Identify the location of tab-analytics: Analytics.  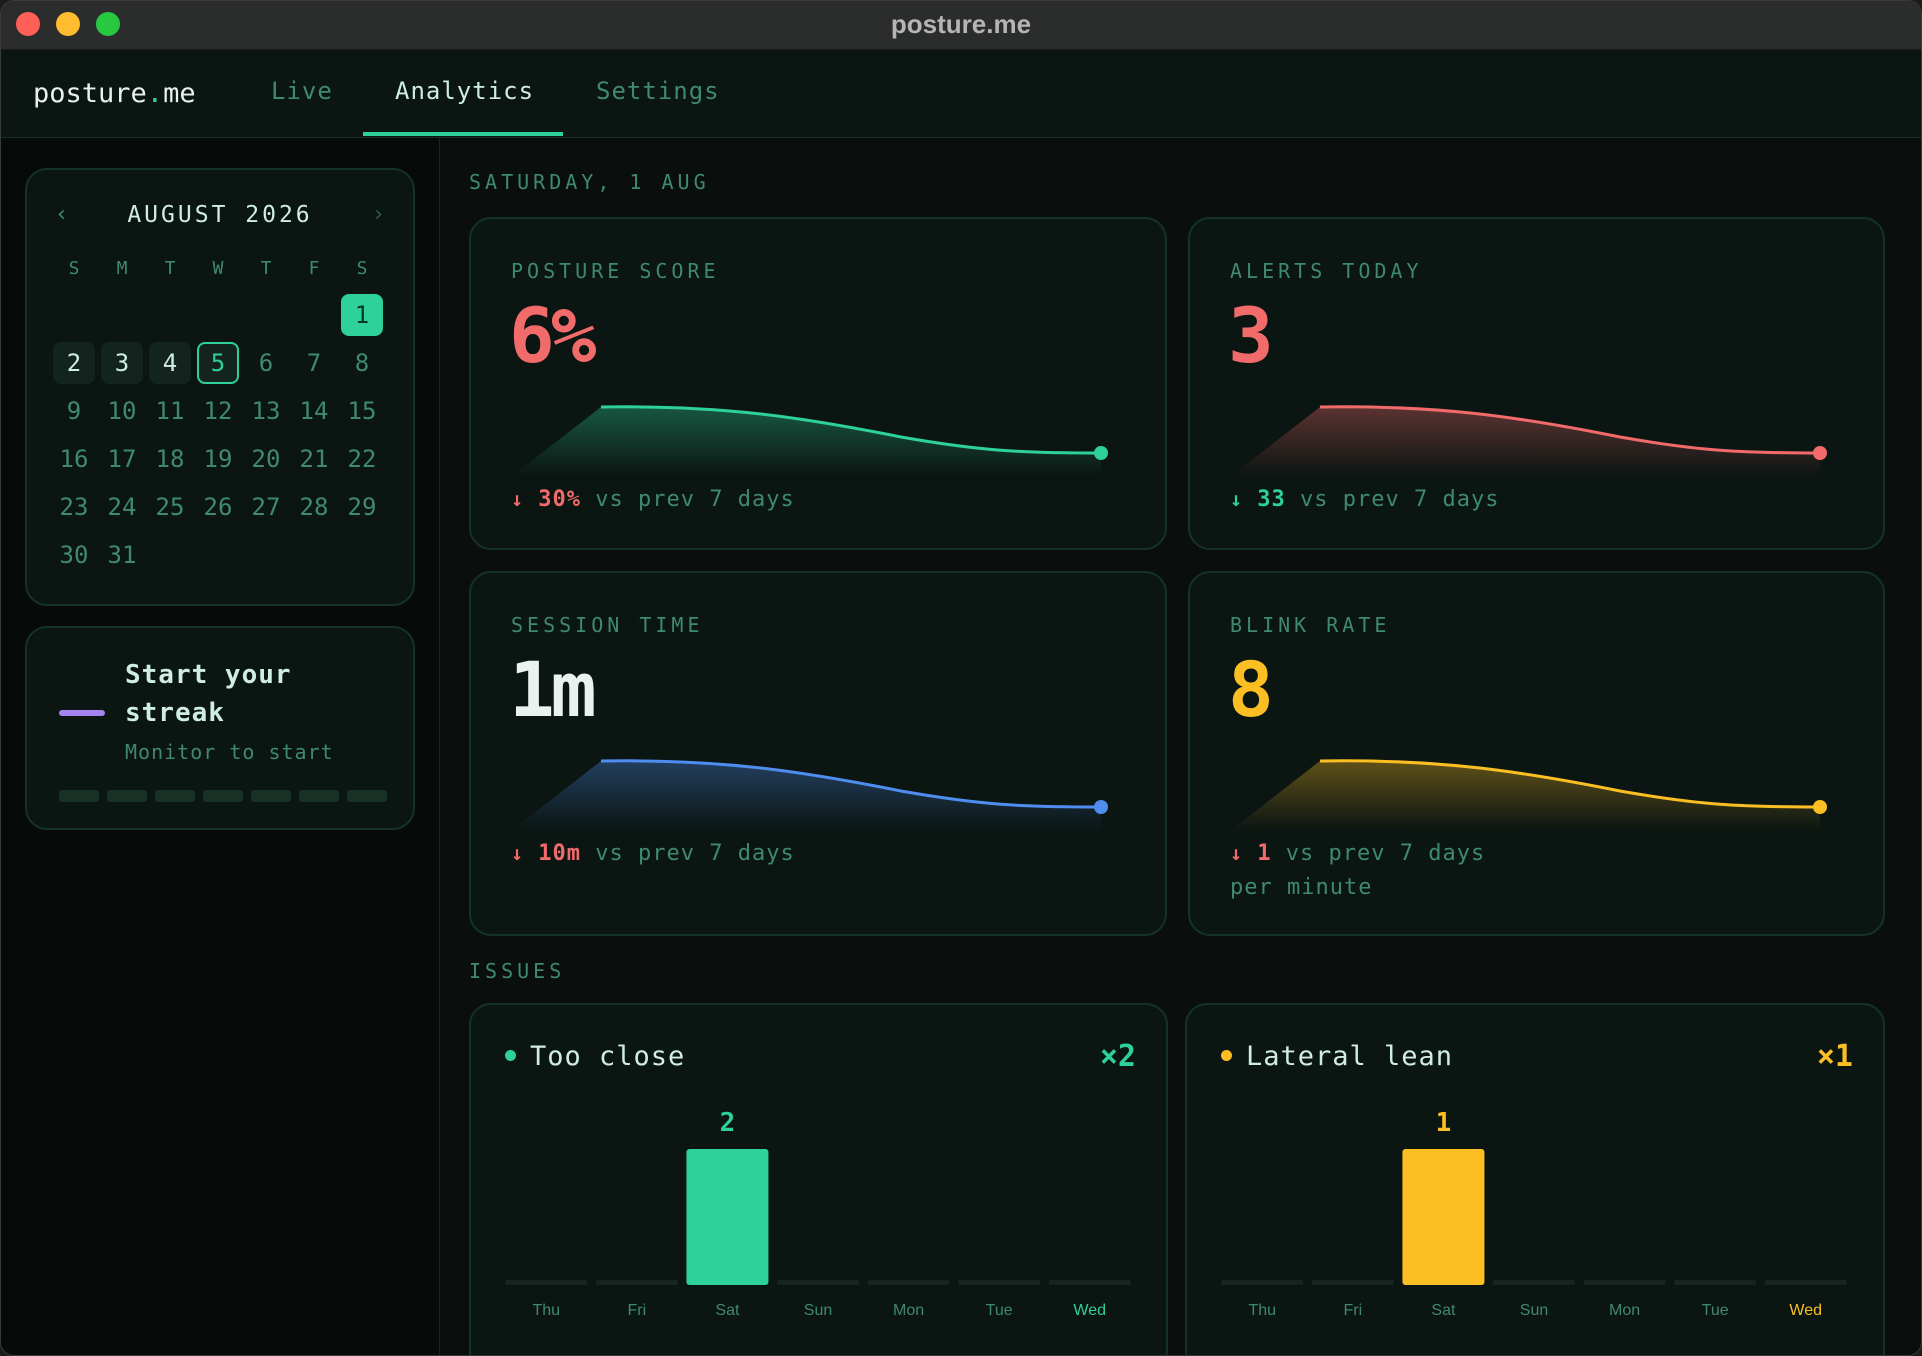
(465, 91).